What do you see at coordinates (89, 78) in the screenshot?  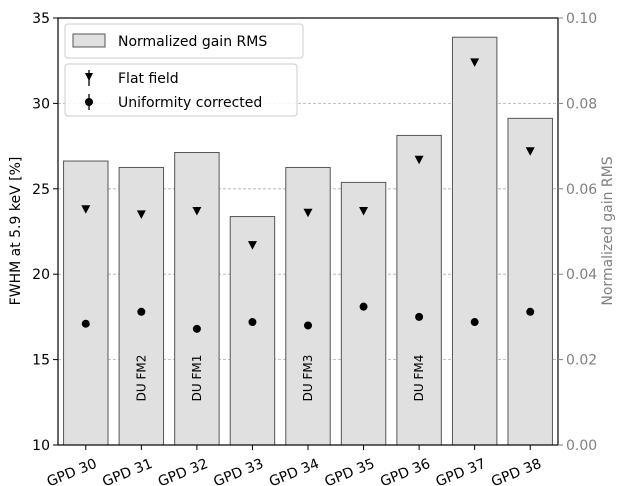 I see `legend-marker-flat-field` at bounding box center [89, 78].